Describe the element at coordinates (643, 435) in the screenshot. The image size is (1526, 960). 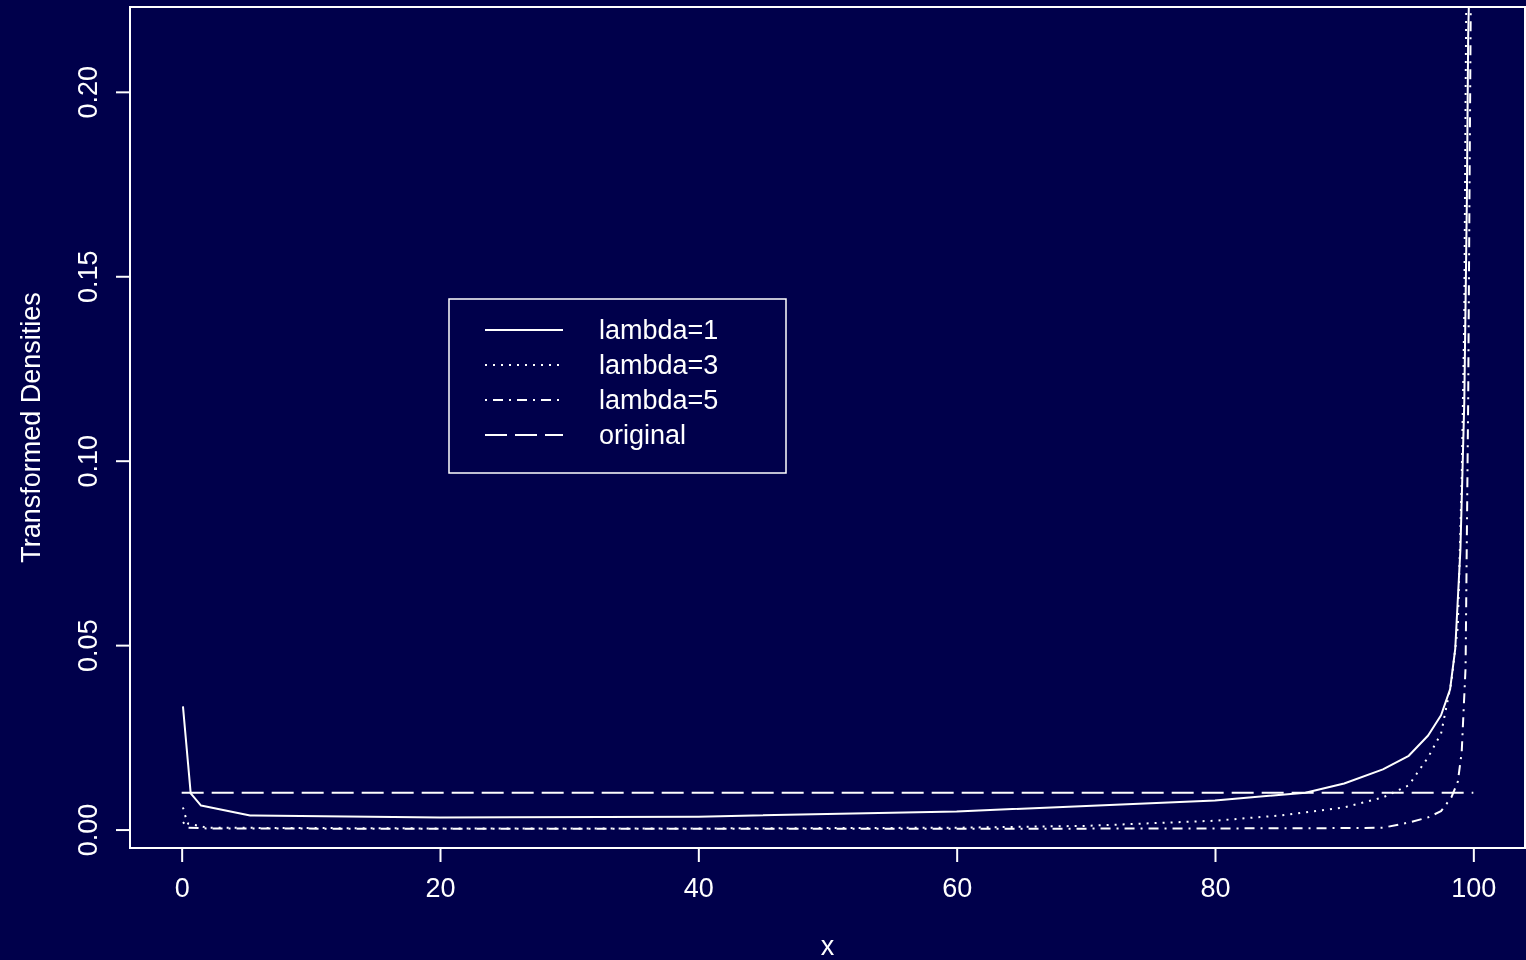
I see `legend-label: original` at that location.